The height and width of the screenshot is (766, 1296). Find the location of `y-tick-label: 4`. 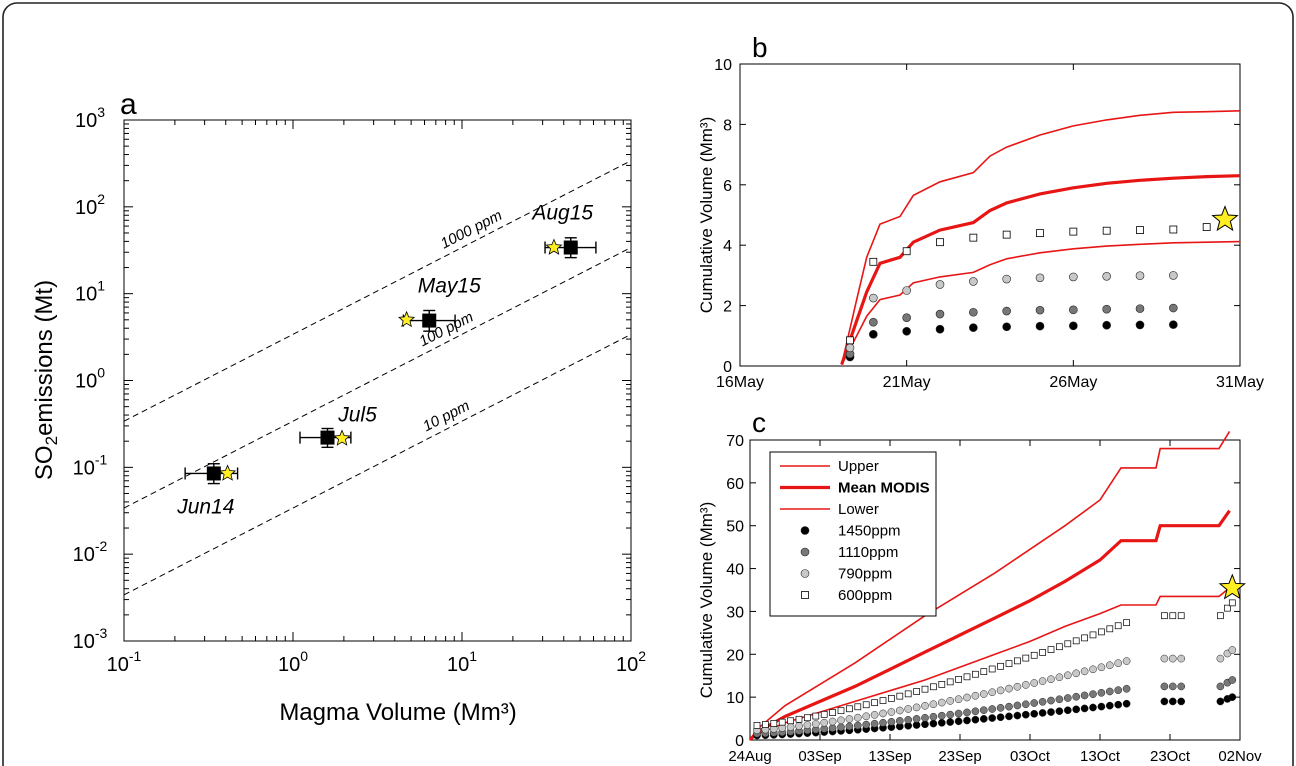

y-tick-label: 4 is located at coordinates (727, 246).